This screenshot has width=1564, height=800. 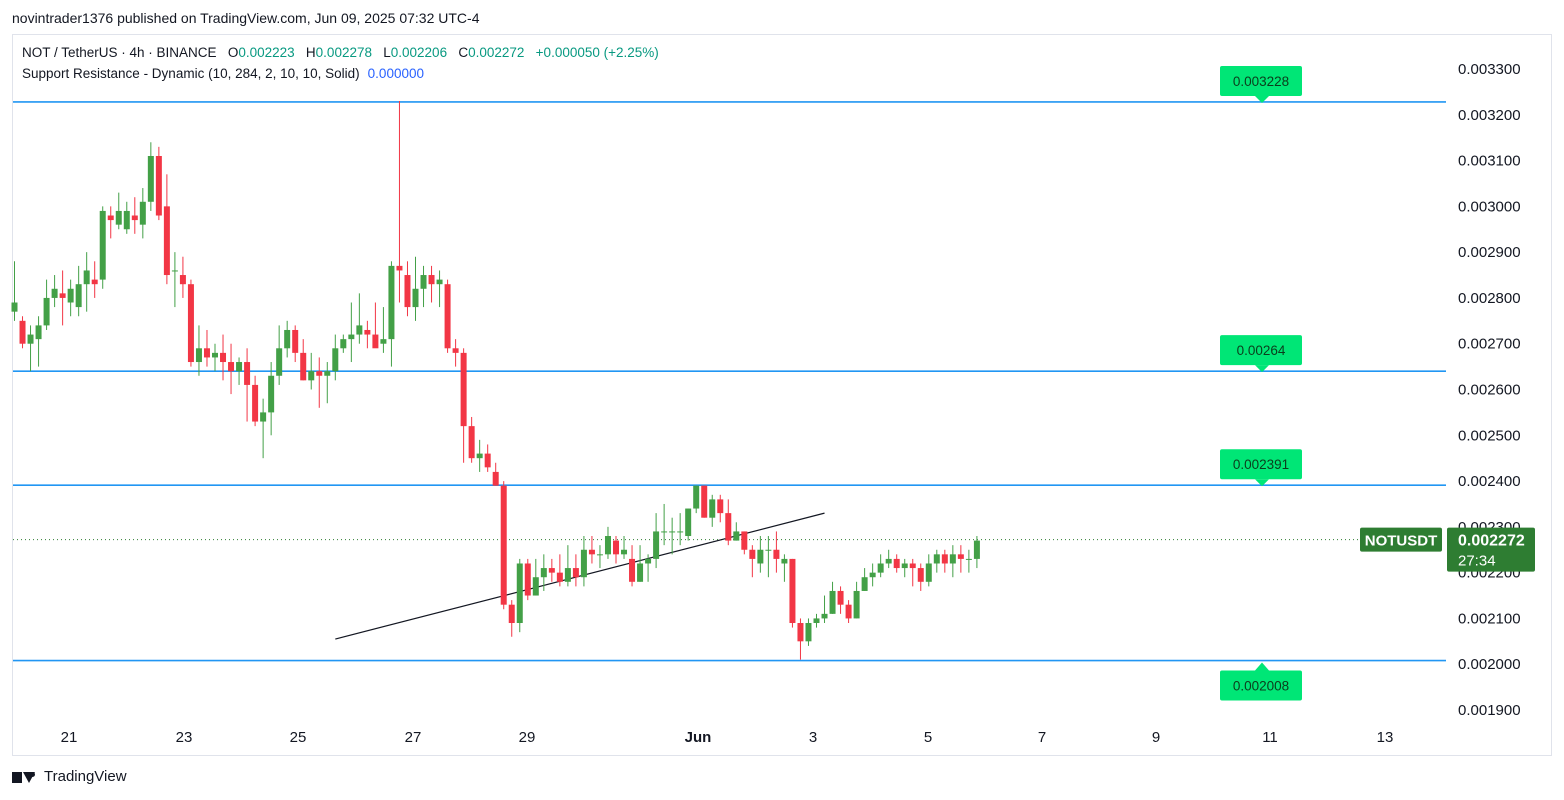 I want to click on price-axis-tick: 0.002400, so click(x=1489, y=481).